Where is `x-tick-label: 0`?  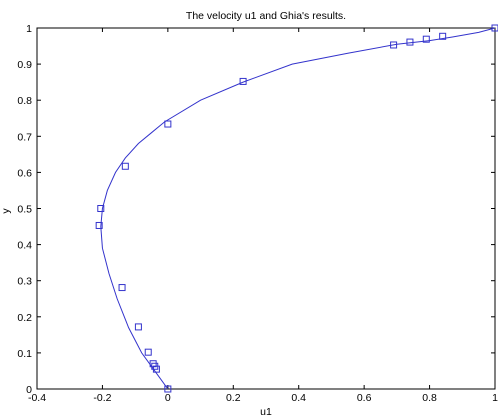
x-tick-label: 0 is located at coordinates (168, 398).